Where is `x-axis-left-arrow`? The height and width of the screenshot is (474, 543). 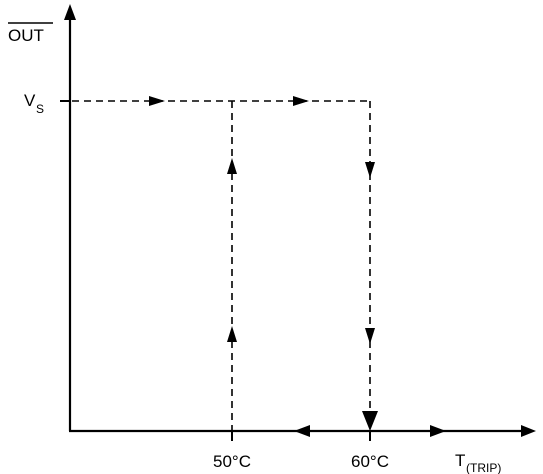
x-axis-left-arrow is located at coordinates (302, 431).